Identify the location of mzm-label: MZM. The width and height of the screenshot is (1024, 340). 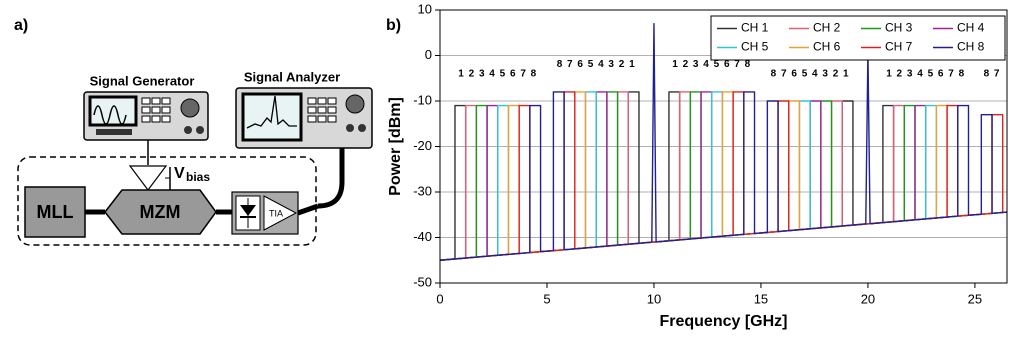
(160, 212).